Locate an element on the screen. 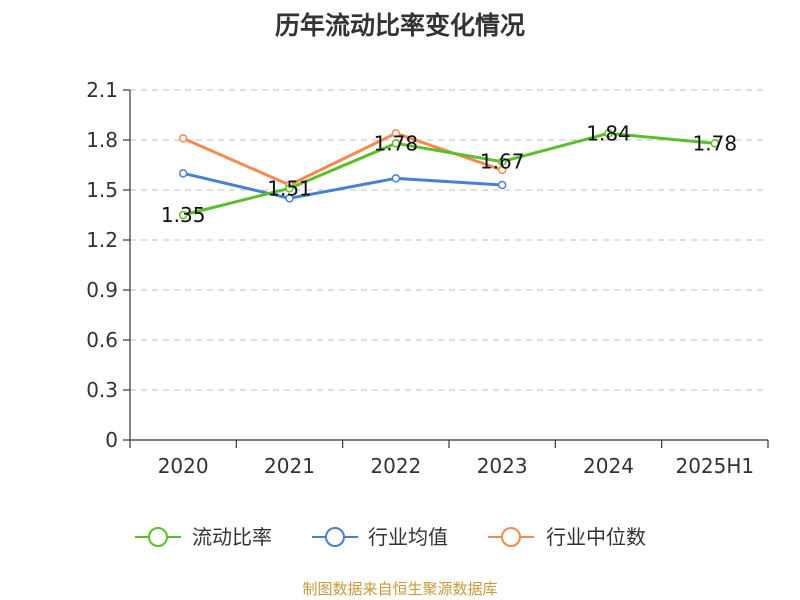 This screenshot has height=600, width=800. data-label: 1.35 is located at coordinates (183, 215).